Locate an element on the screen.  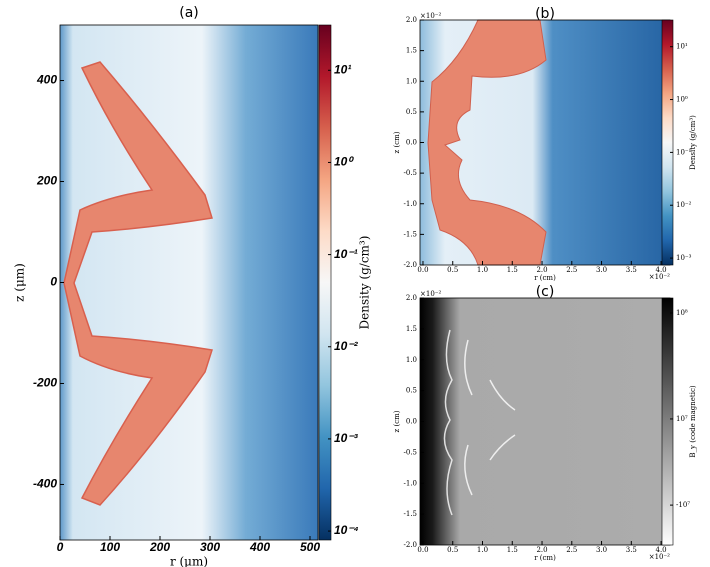
y-tick-label: 200 is located at coordinates (46, 181).